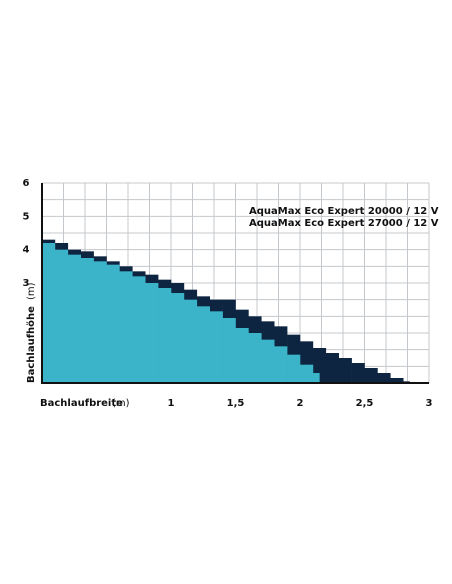 This screenshot has height=584, width=452. I want to click on x-tick-label: 1, so click(171, 403).